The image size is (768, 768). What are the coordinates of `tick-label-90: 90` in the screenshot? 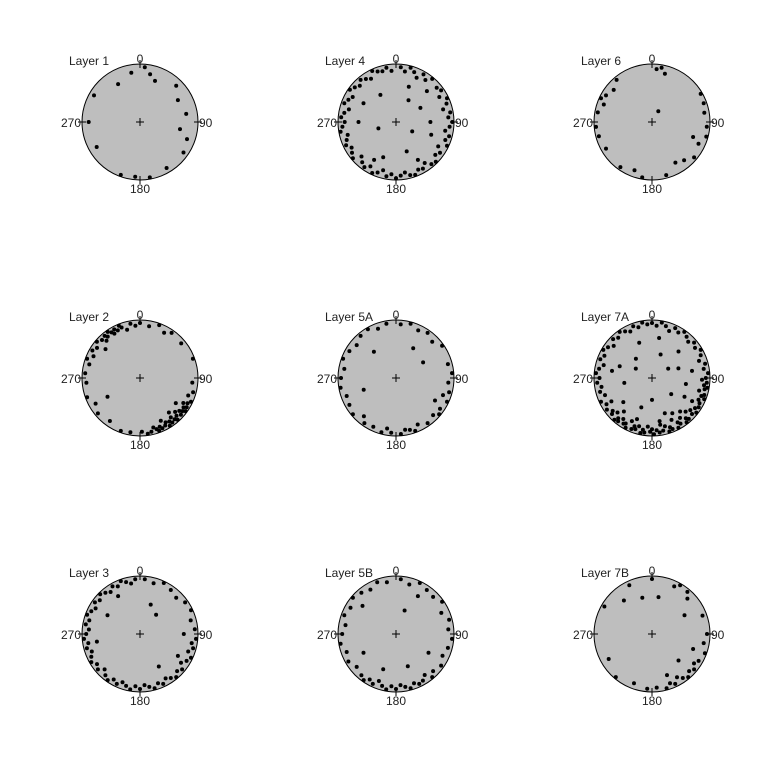 It's located at (206, 379).